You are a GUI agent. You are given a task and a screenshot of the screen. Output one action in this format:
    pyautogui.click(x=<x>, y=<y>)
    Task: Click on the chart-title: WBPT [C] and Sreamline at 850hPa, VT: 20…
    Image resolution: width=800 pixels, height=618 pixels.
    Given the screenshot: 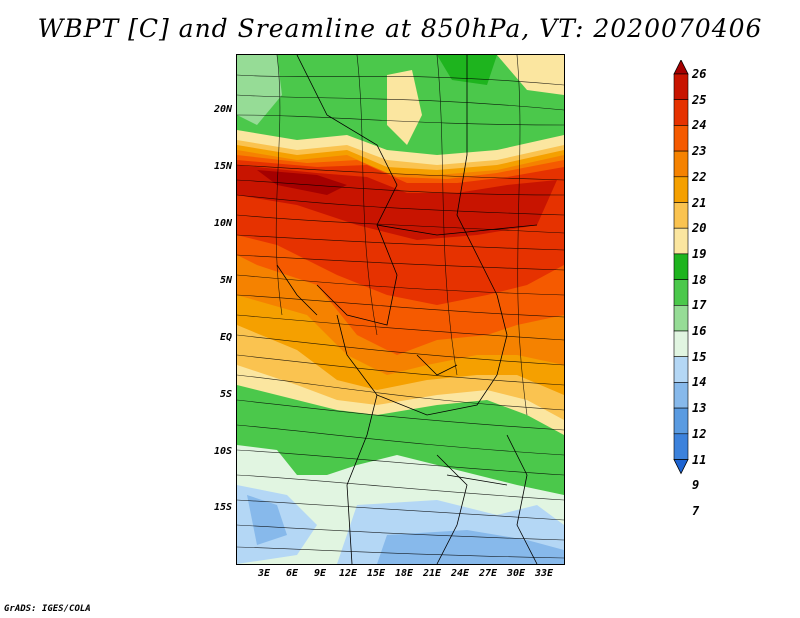 What is the action you would take?
    pyautogui.click(x=400, y=28)
    